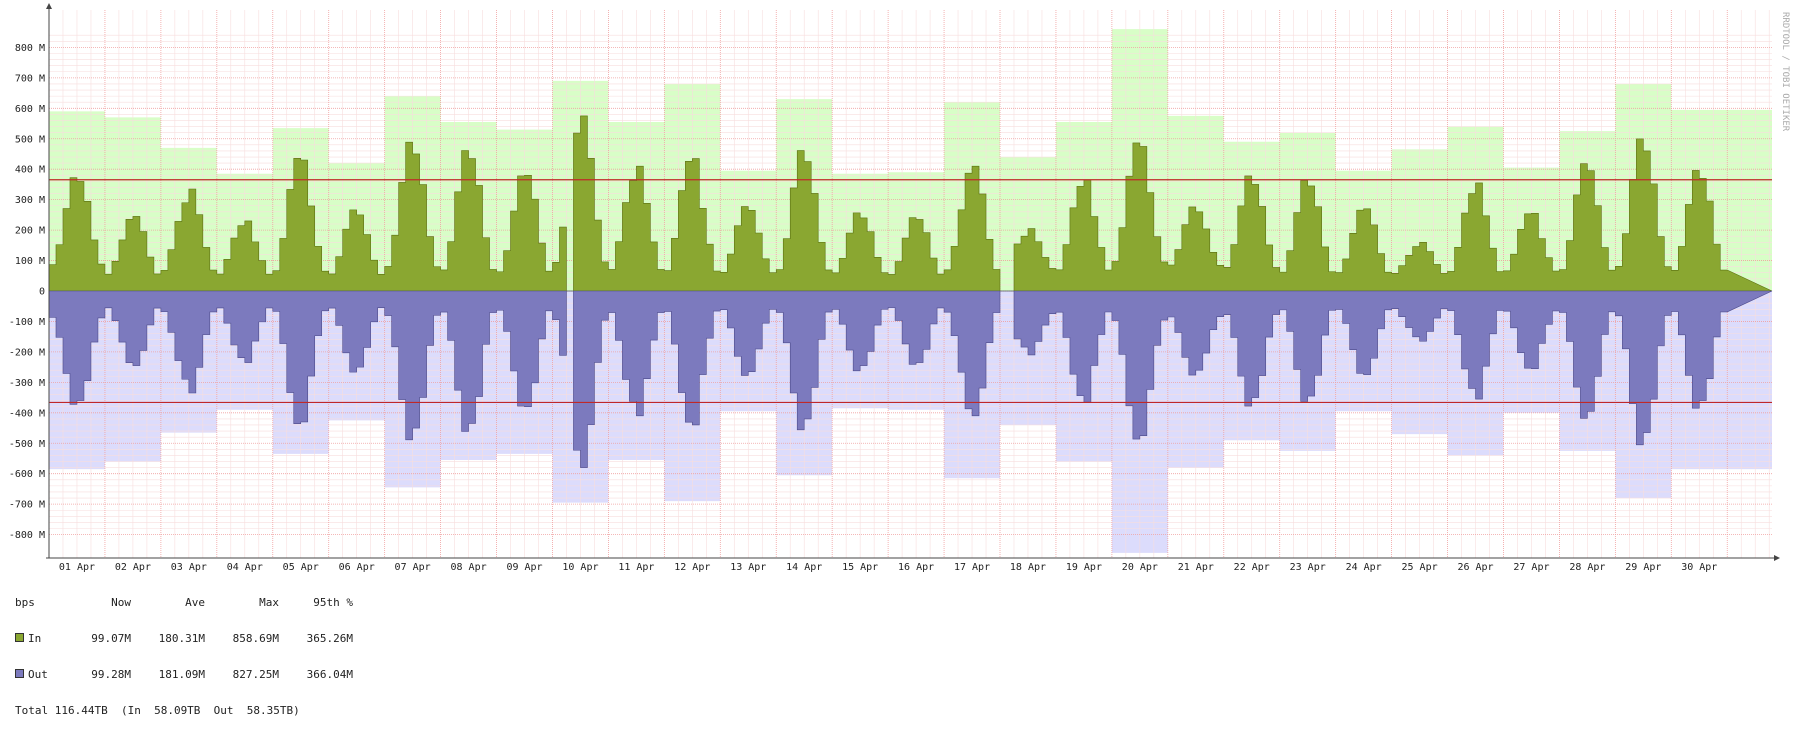 The image size is (1800, 729). What do you see at coordinates (1308, 567) in the screenshot?
I see `x-tick-label: 23 Apr` at bounding box center [1308, 567].